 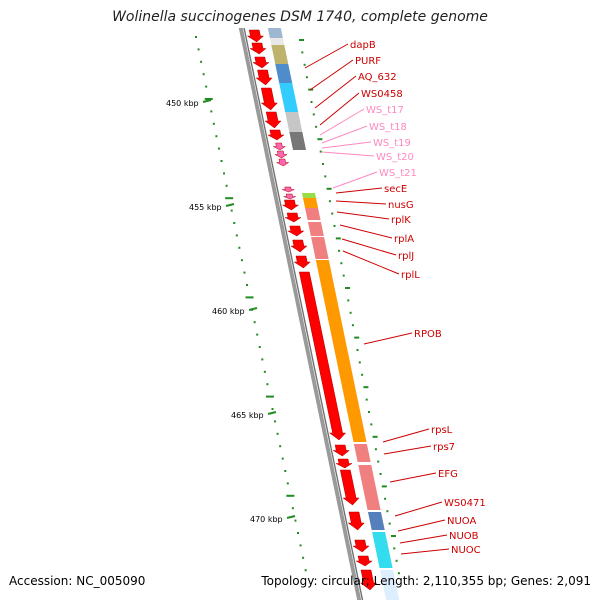 What do you see at coordinates (410, 275) in the screenshot?
I see `gene-label: rplL` at bounding box center [410, 275].